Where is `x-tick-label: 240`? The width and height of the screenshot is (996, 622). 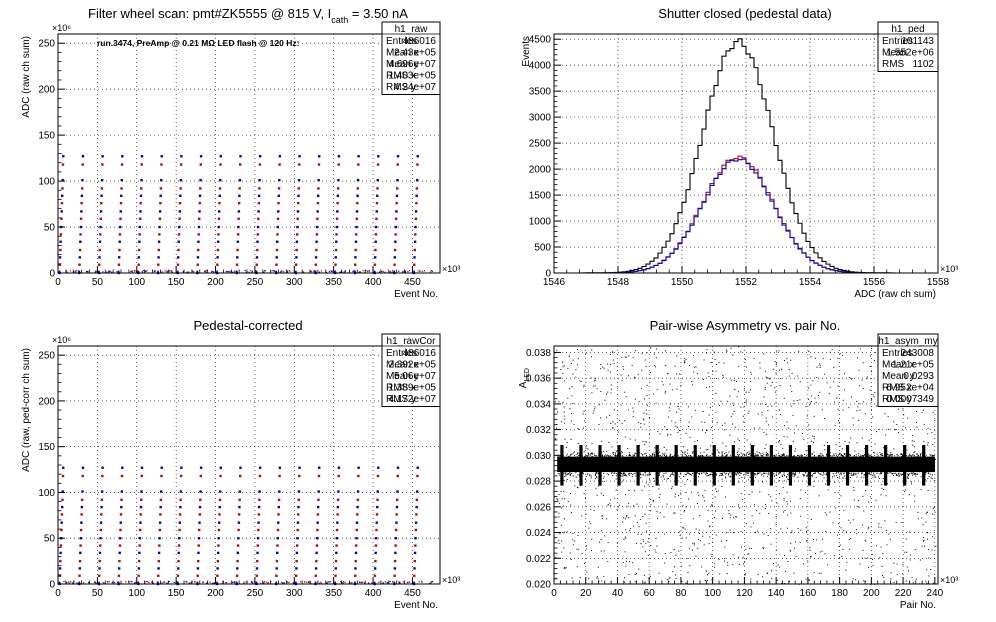 x-tick-label: 240 is located at coordinates (934, 593).